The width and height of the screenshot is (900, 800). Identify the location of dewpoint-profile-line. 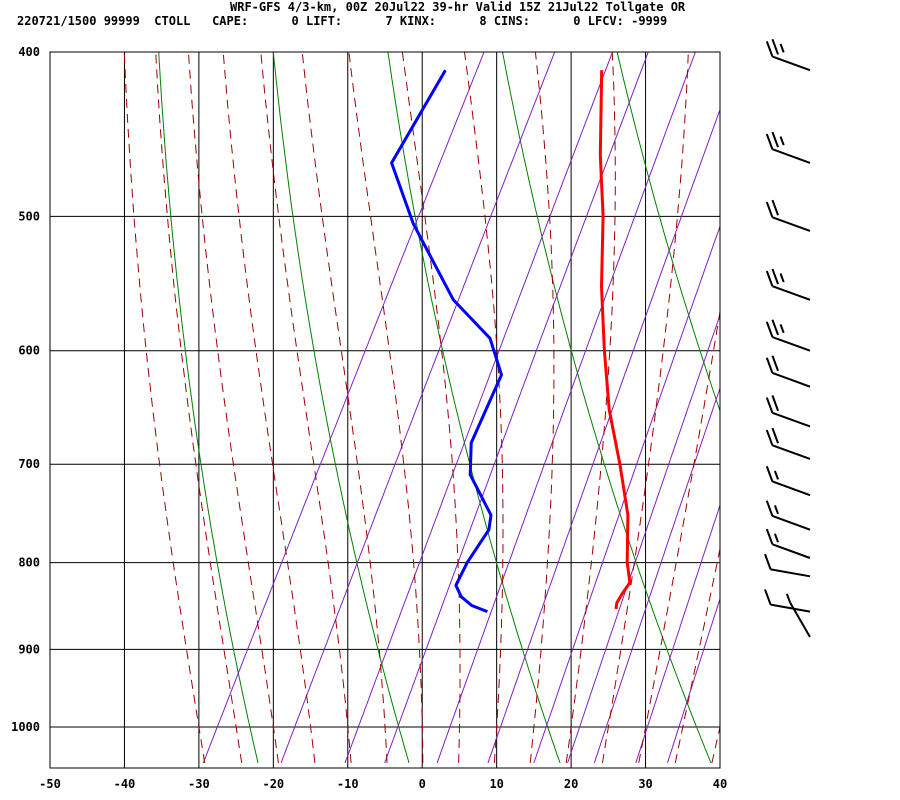
(446, 341).